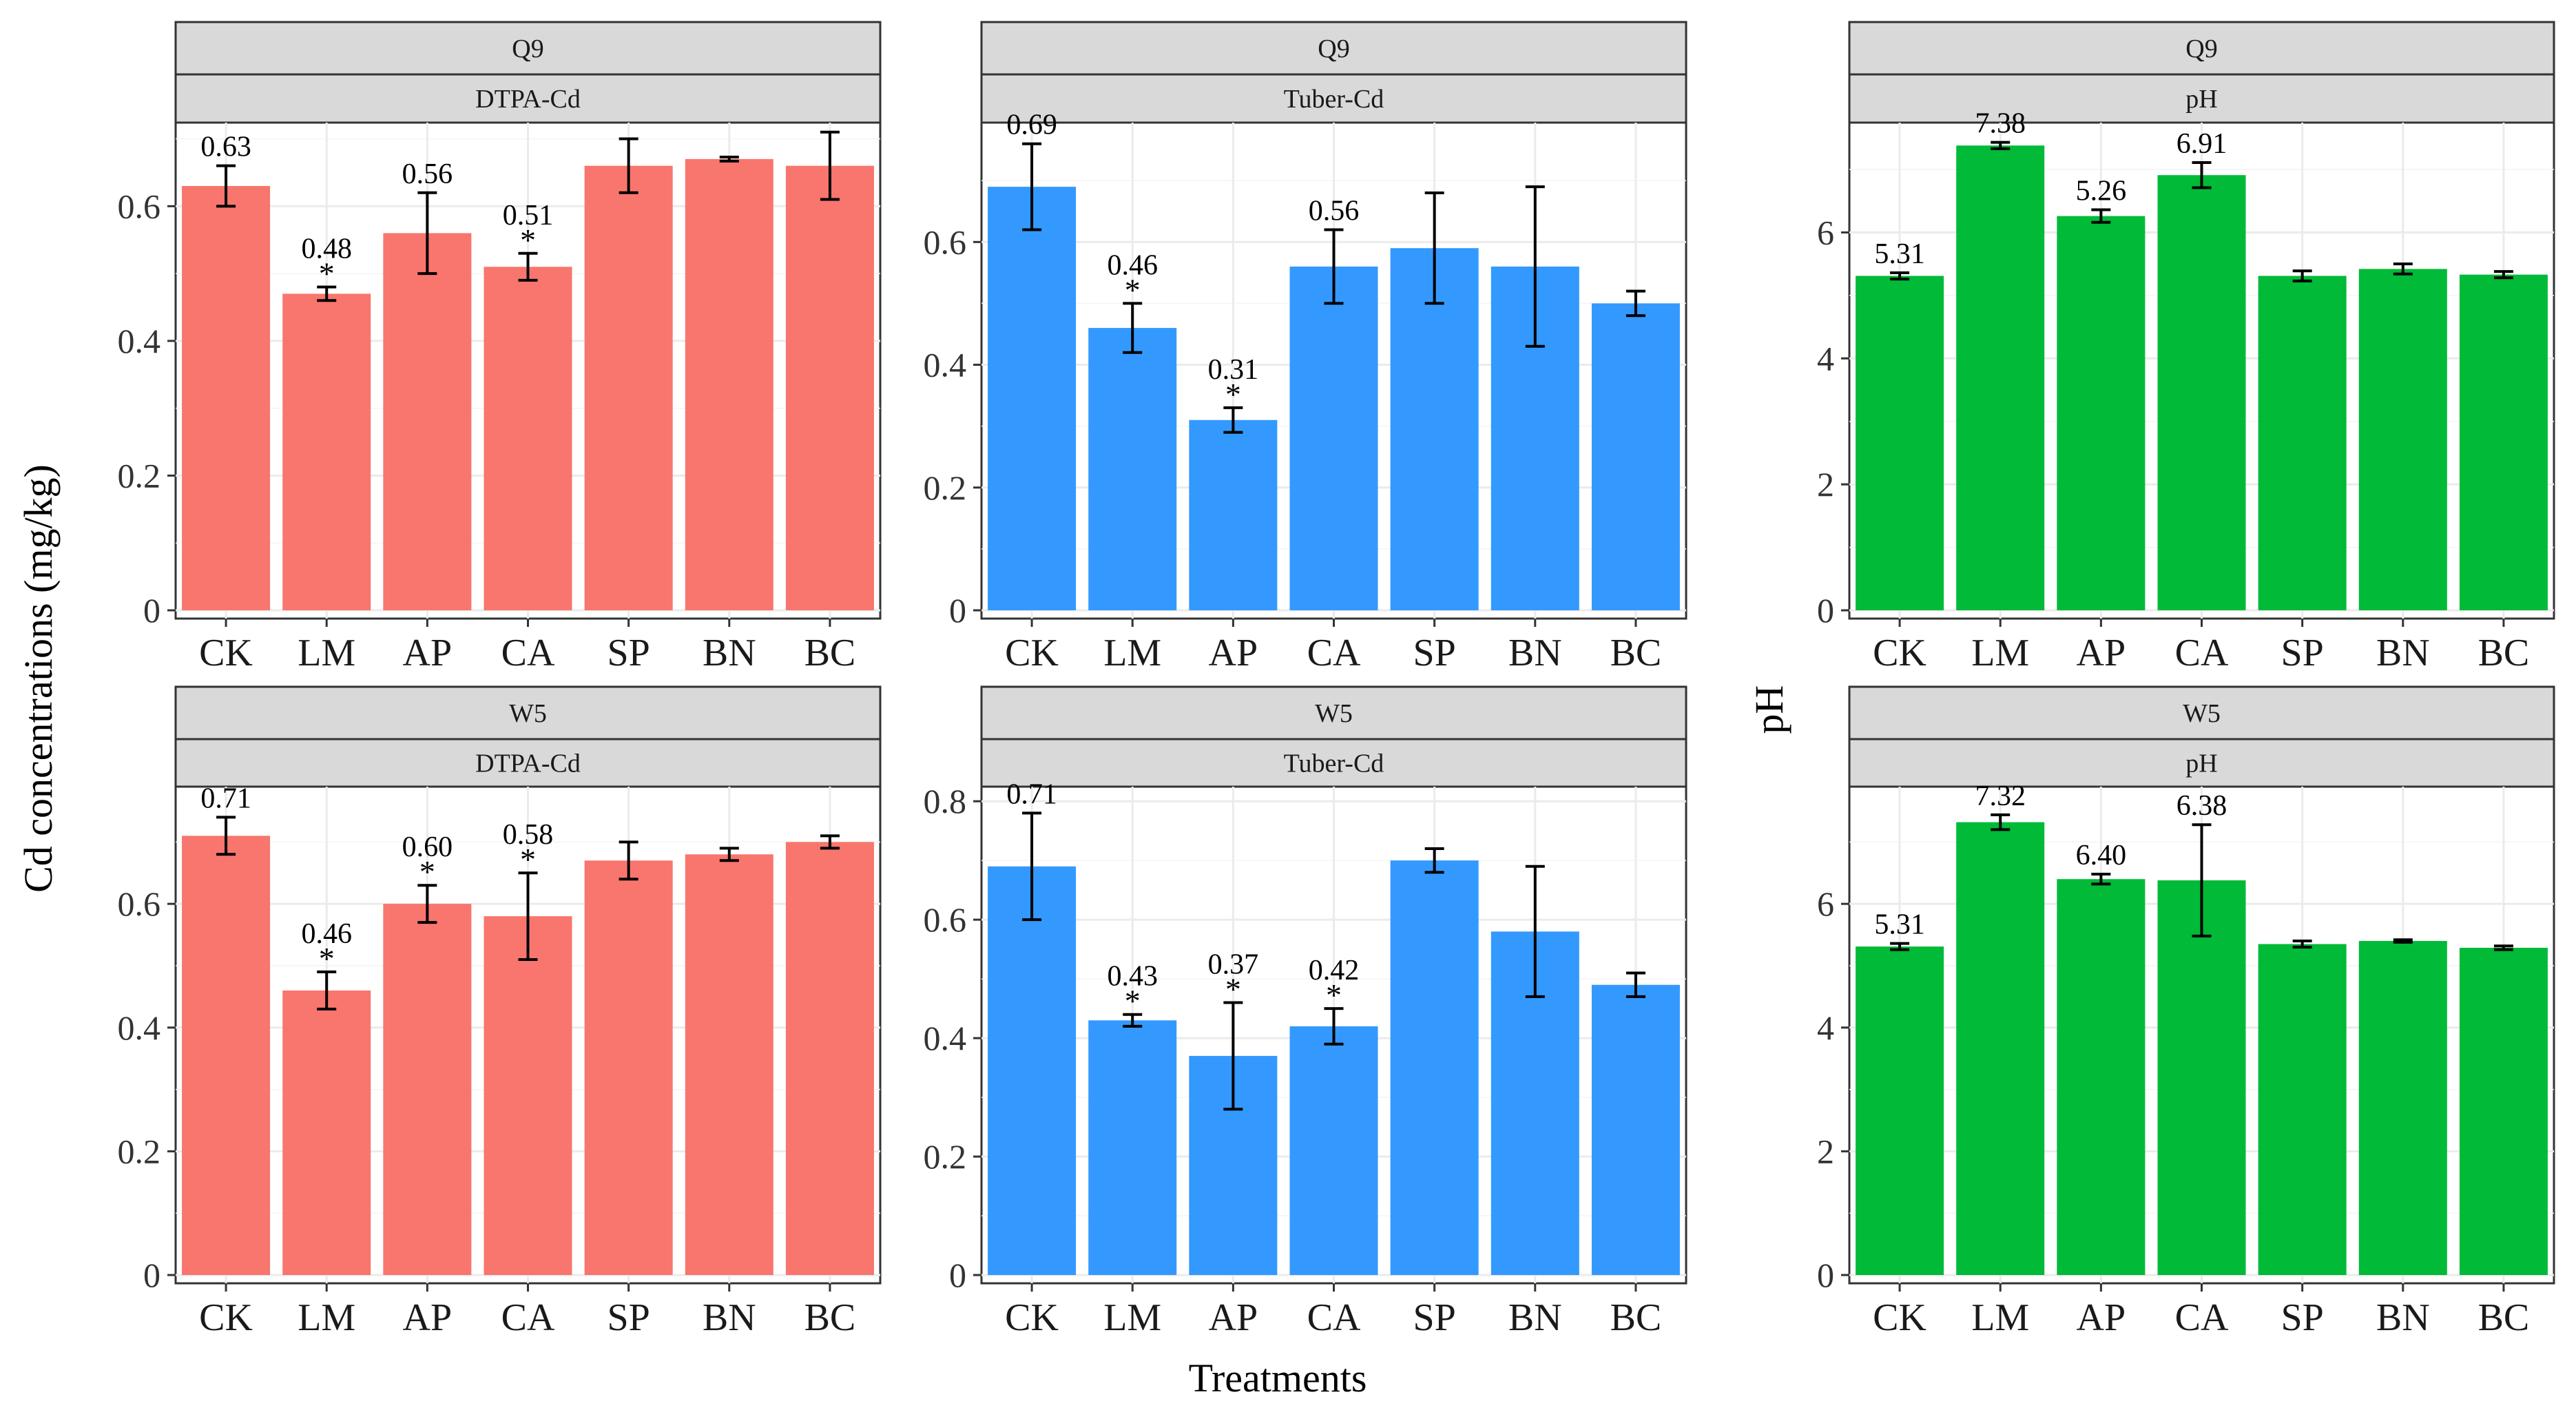 The height and width of the screenshot is (1419, 2576). I want to click on y-tick-label: 6, so click(1825, 232).